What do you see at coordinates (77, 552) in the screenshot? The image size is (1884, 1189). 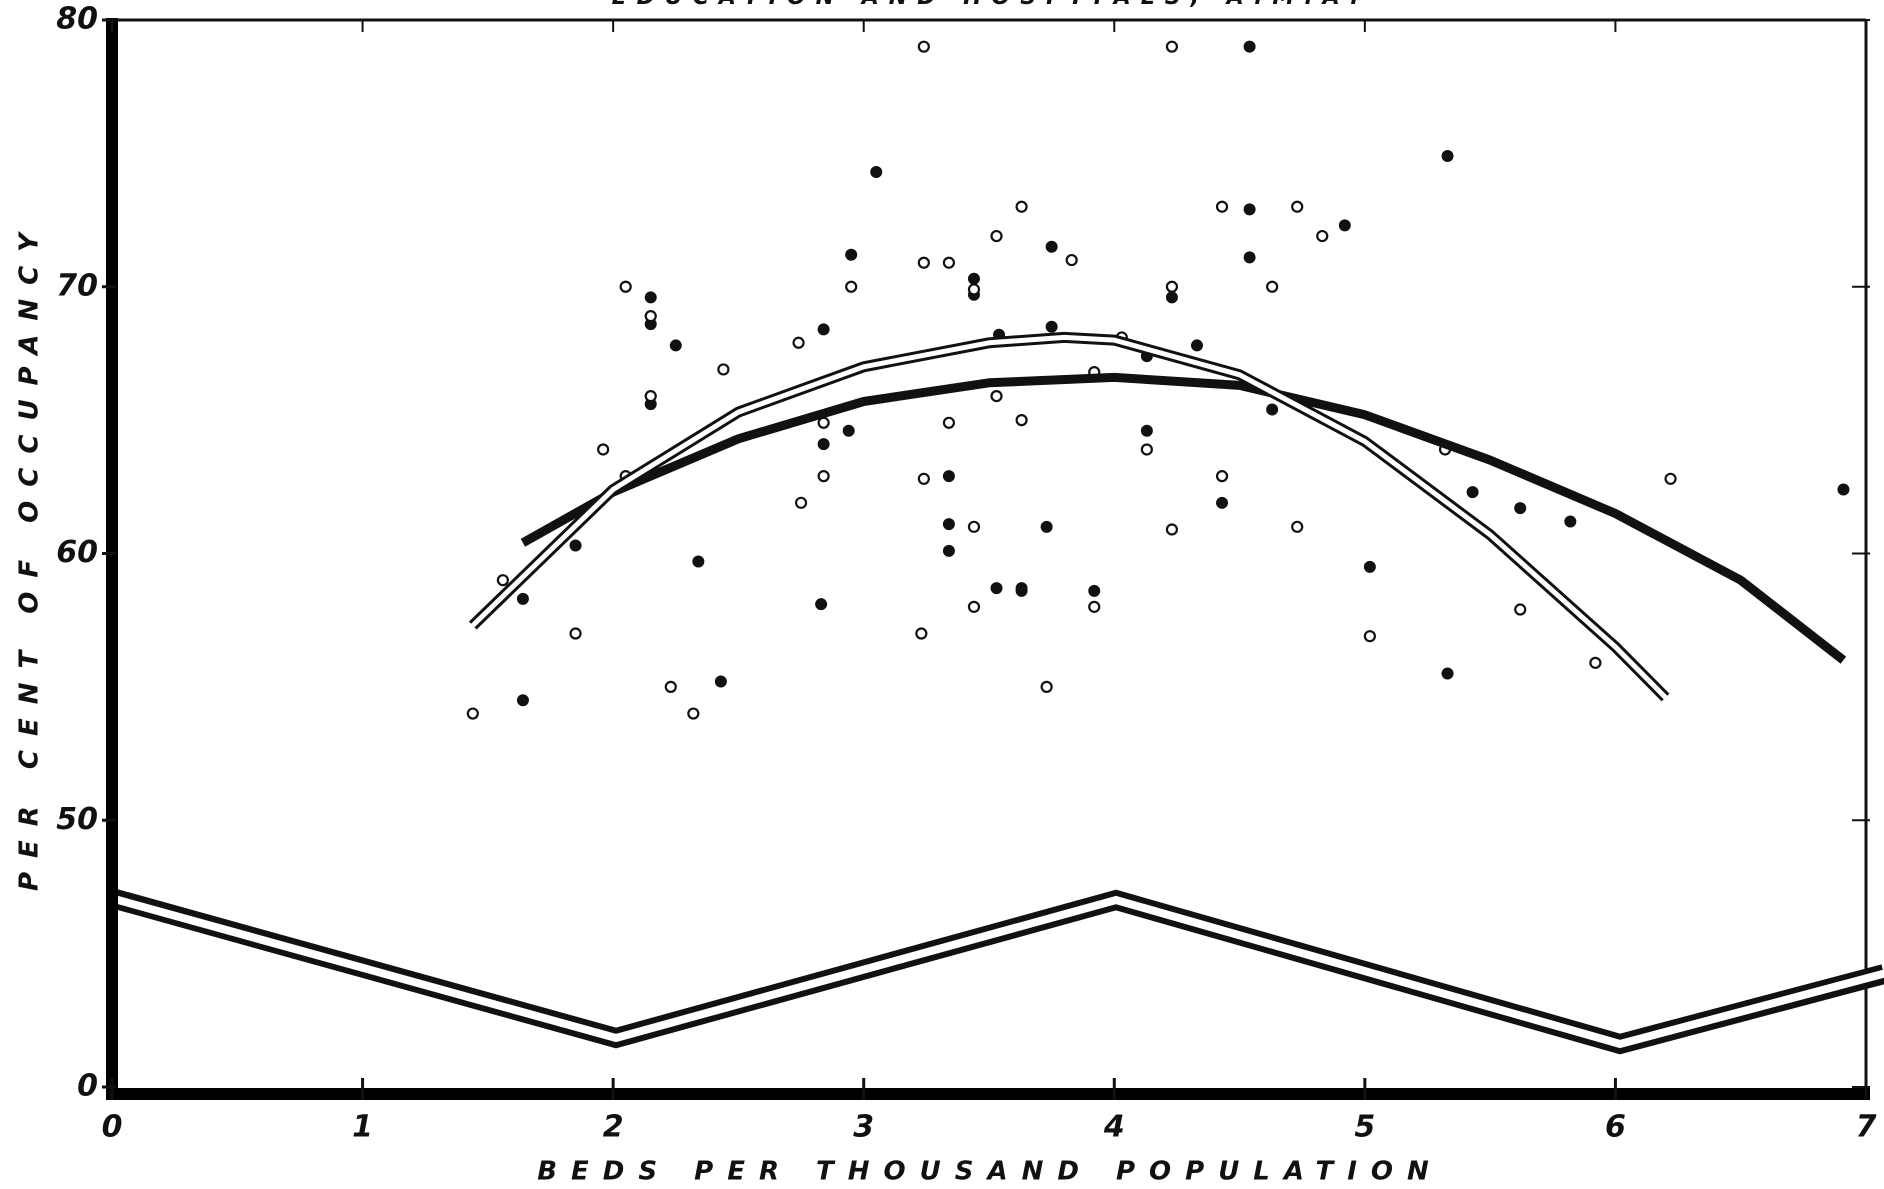 I see `y-tick-label: 60` at bounding box center [77, 552].